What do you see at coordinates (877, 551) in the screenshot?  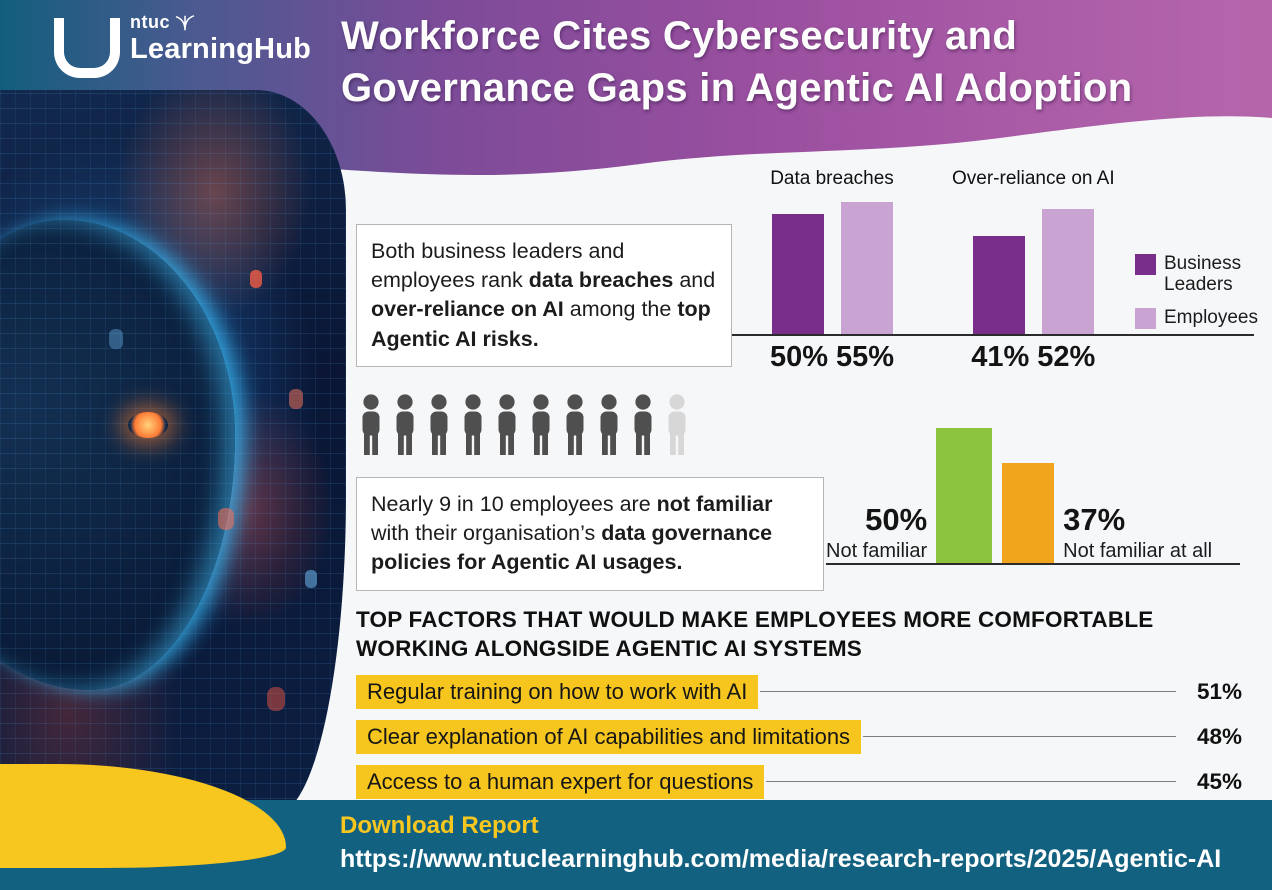 I see `not-familiar-caption: Not familiar` at bounding box center [877, 551].